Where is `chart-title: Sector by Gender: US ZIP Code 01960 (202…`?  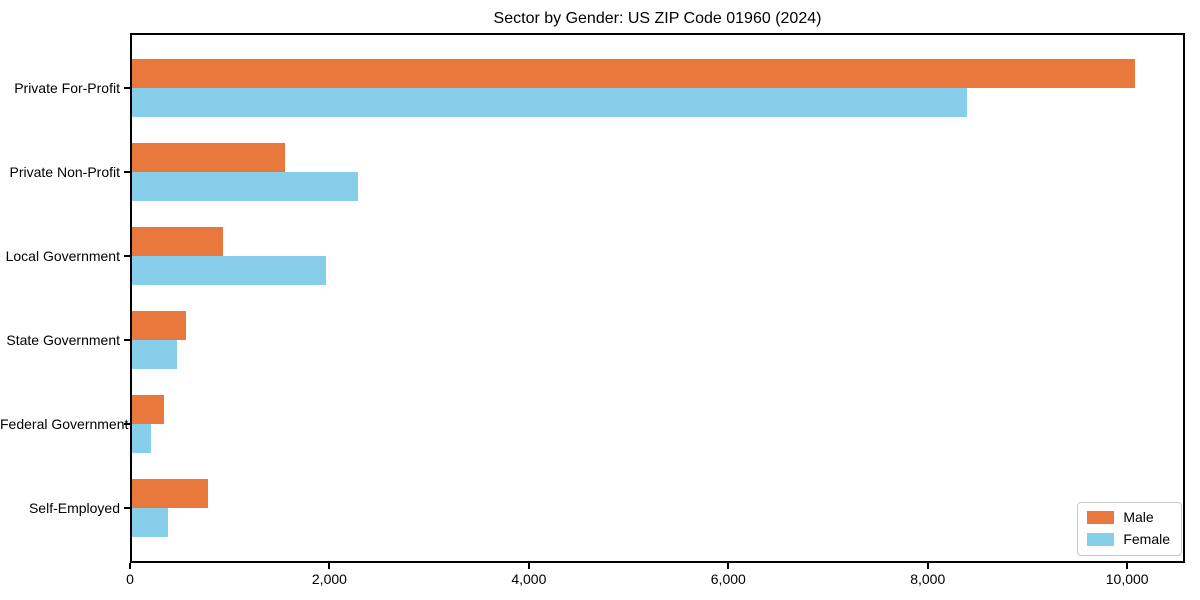 chart-title: Sector by Gender: US ZIP Code 01960 (202… is located at coordinates (657, 18).